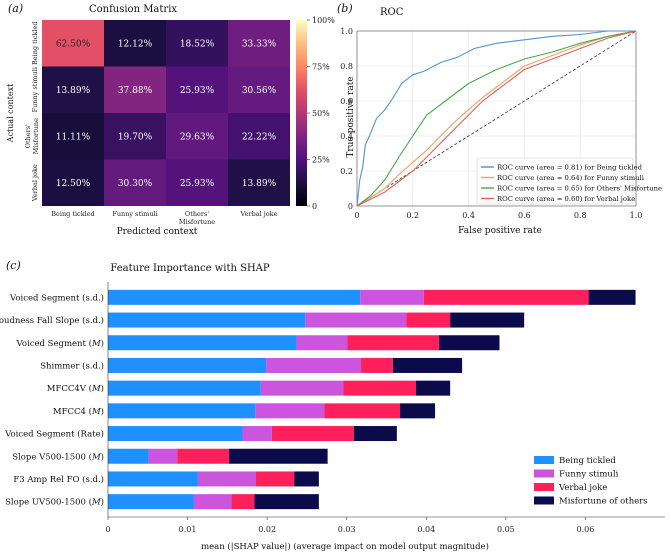  Describe the element at coordinates (346, 171) in the screenshot. I see `roc-y-tick: 0.2` at that location.